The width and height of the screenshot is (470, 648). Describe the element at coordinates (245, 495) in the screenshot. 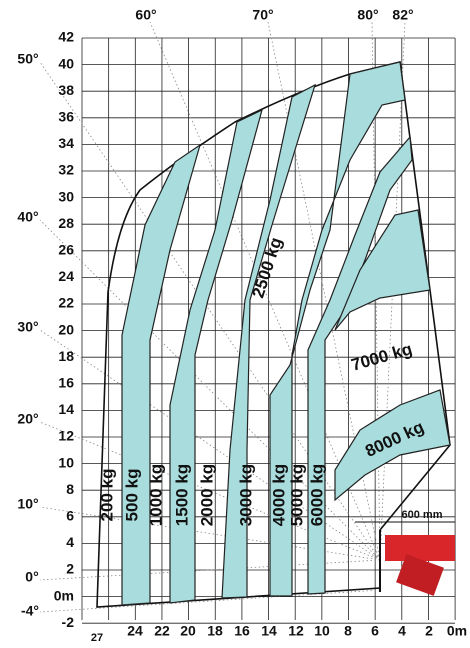

I see `load-label: 3000 kg` at that location.